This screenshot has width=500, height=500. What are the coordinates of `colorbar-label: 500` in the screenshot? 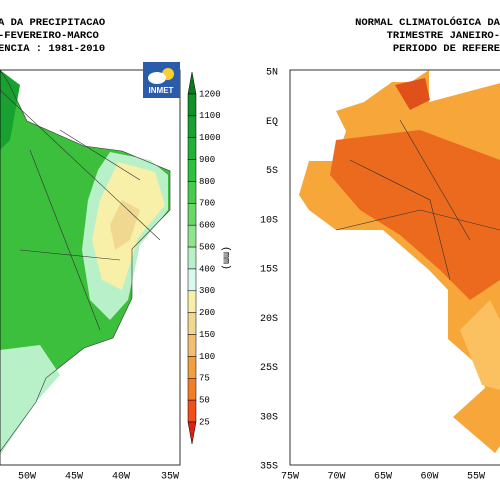 It's located at (207, 247).